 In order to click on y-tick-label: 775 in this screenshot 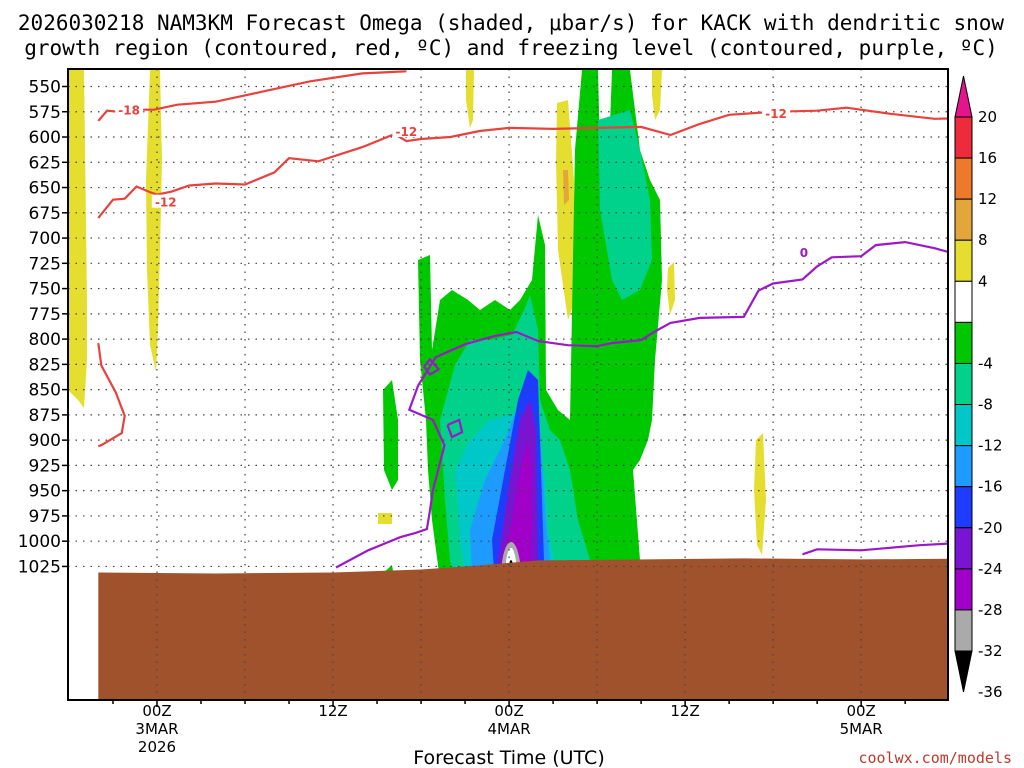, I will do `click(45, 315)`.